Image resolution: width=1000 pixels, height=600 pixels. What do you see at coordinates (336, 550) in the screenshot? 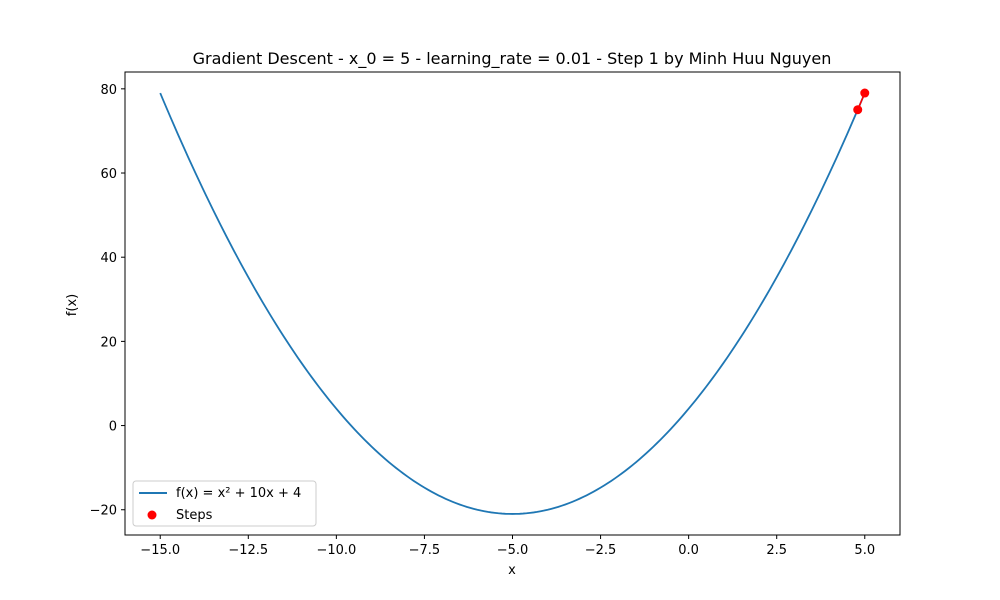
I see `x-tick-label: −10.0` at bounding box center [336, 550].